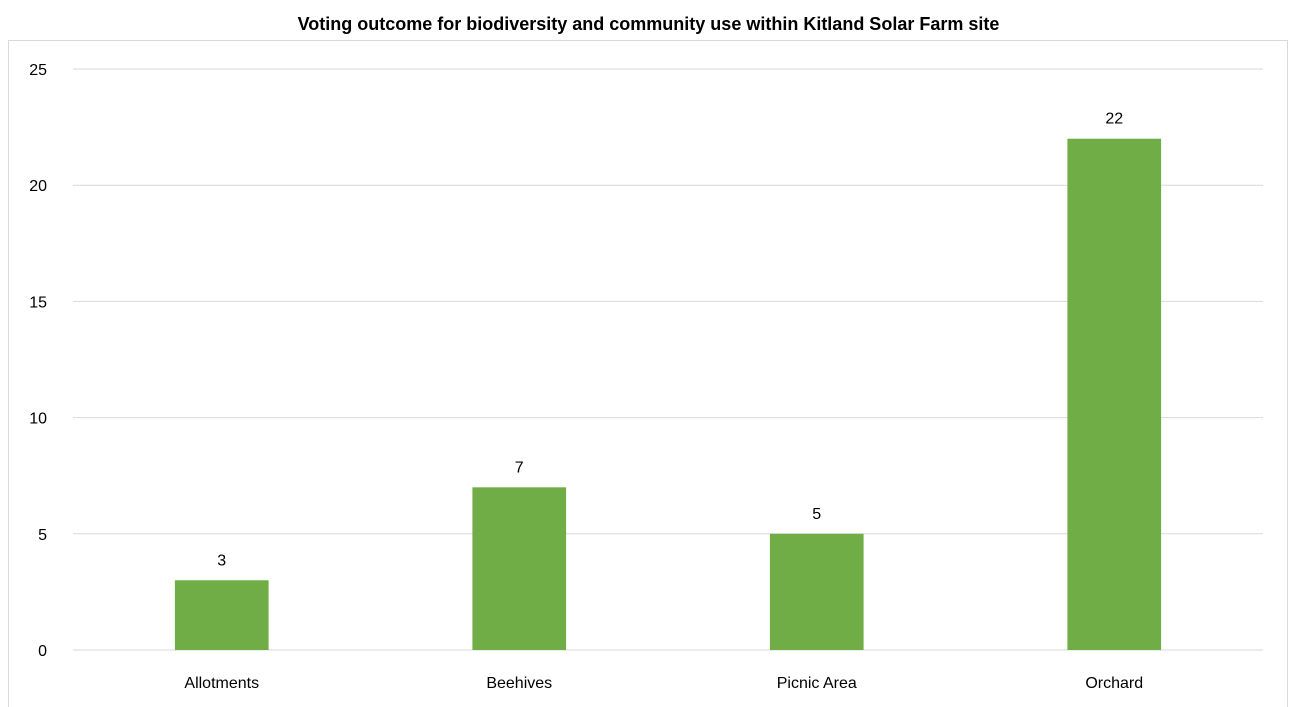 The height and width of the screenshot is (707, 1297). I want to click on data-label: 7, so click(519, 467).